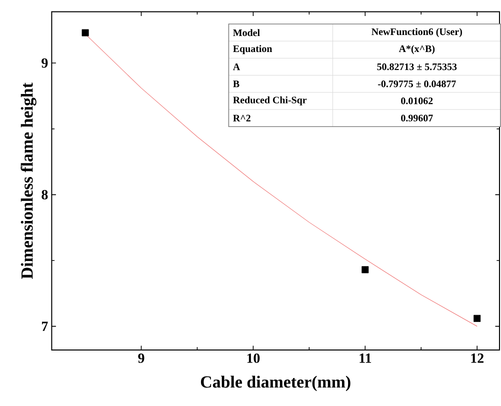 This screenshot has height=406, width=501. What do you see at coordinates (141, 358) in the screenshot?
I see `x-tick-label: 9` at bounding box center [141, 358].